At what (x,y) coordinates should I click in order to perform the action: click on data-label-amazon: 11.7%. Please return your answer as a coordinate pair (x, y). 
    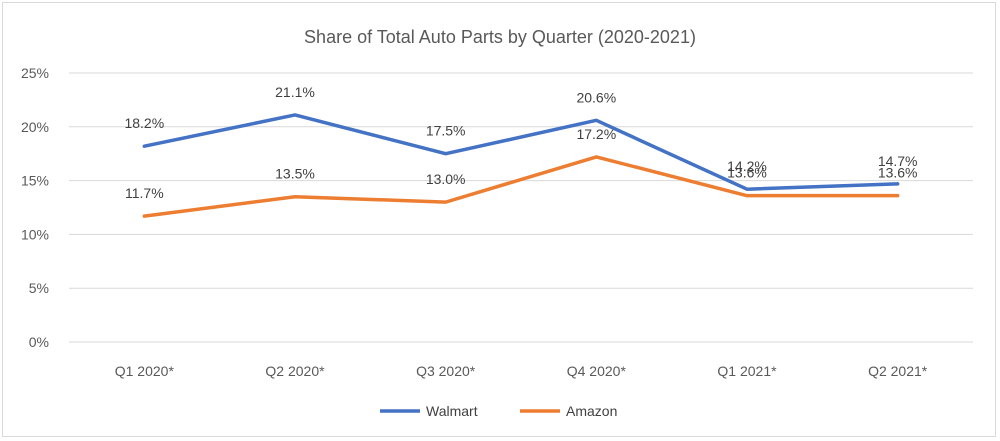
    Looking at the image, I should click on (144, 193).